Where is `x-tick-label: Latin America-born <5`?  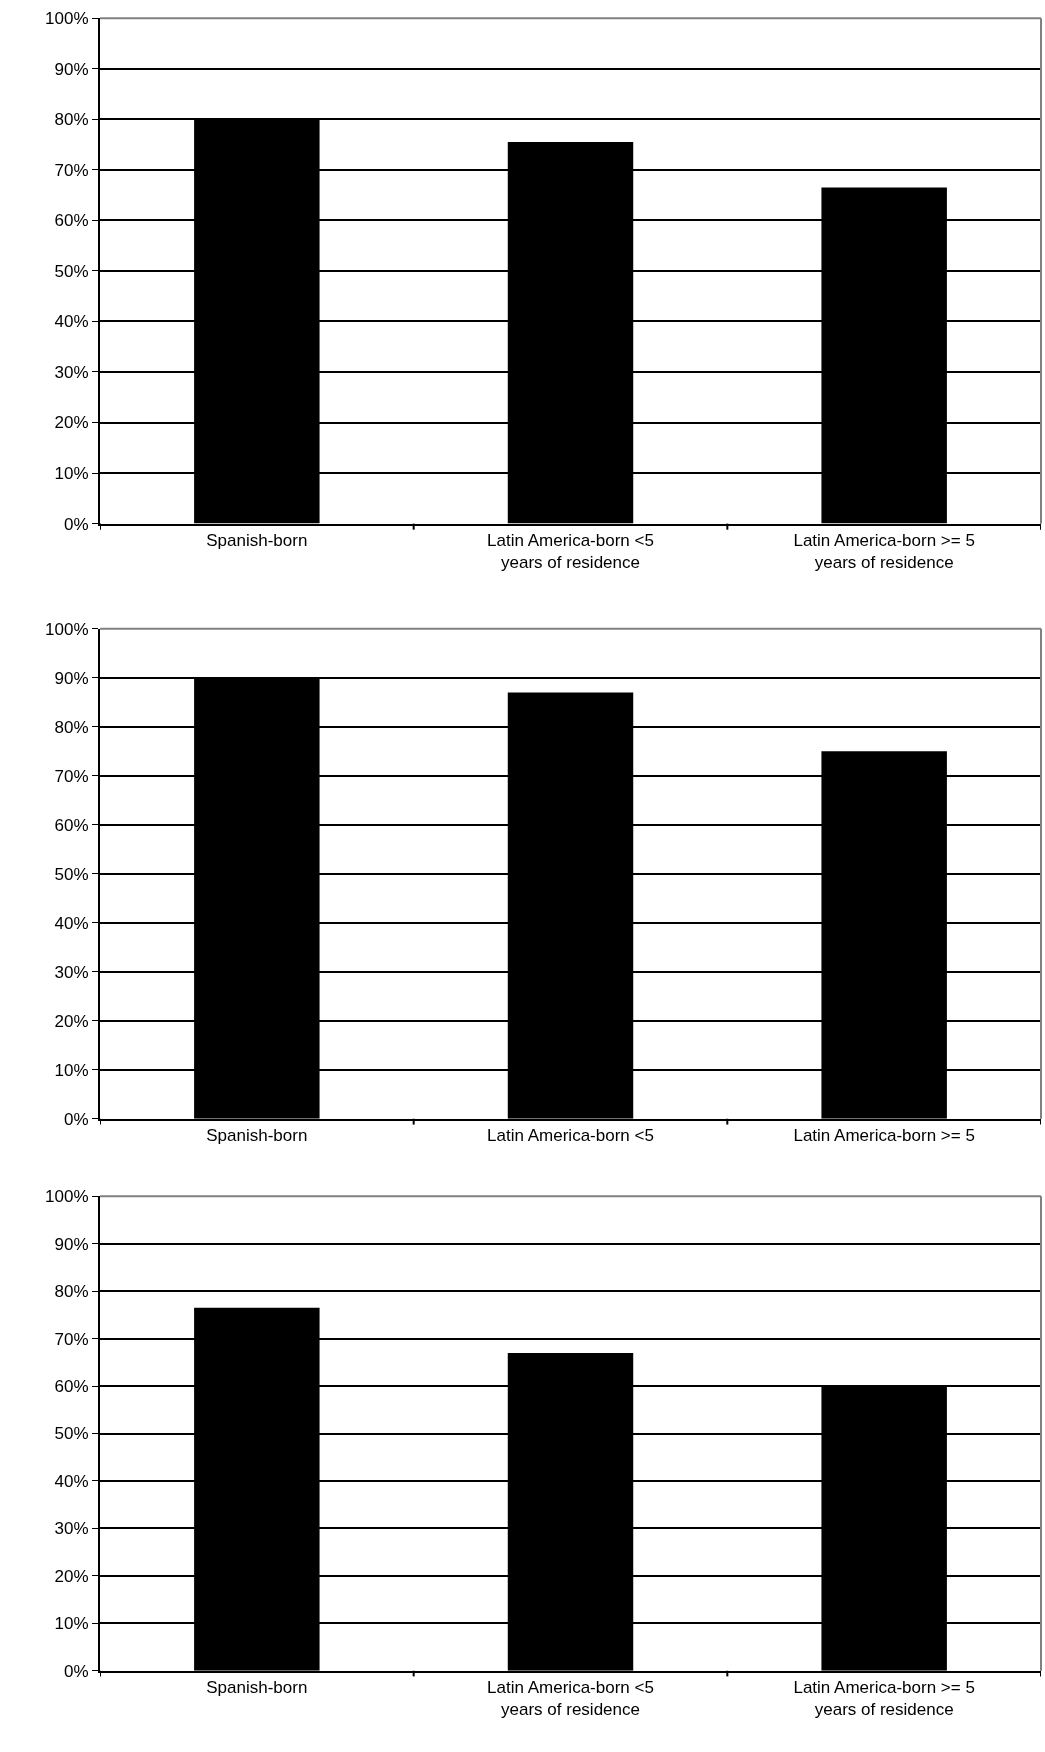
x-tick-label: Latin America-born <5 is located at coordinates (570, 1136).